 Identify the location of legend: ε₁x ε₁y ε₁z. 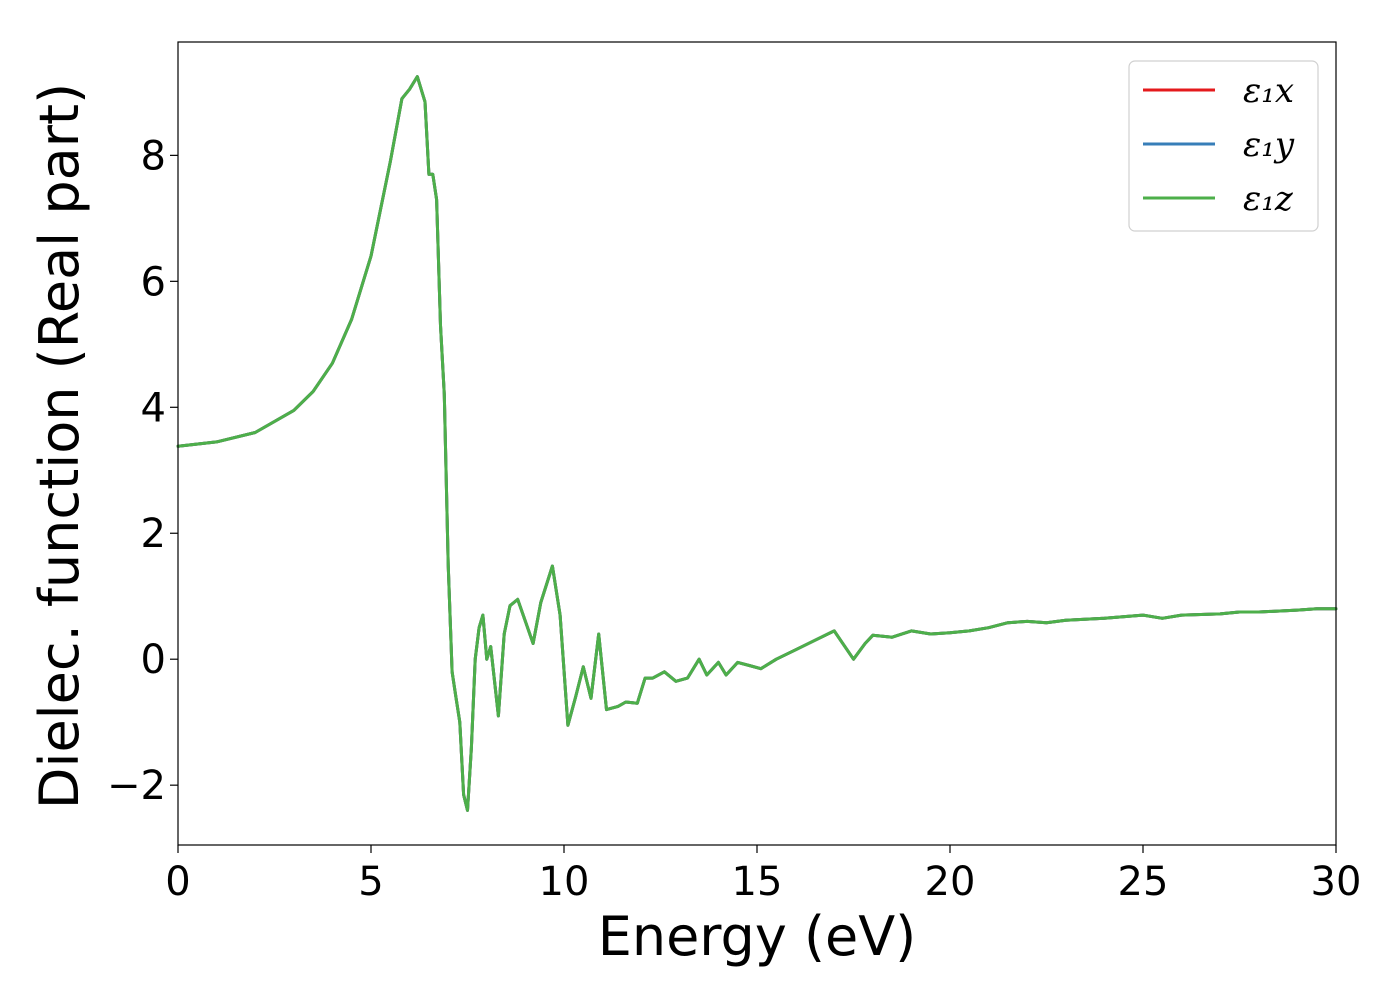
(1223, 146).